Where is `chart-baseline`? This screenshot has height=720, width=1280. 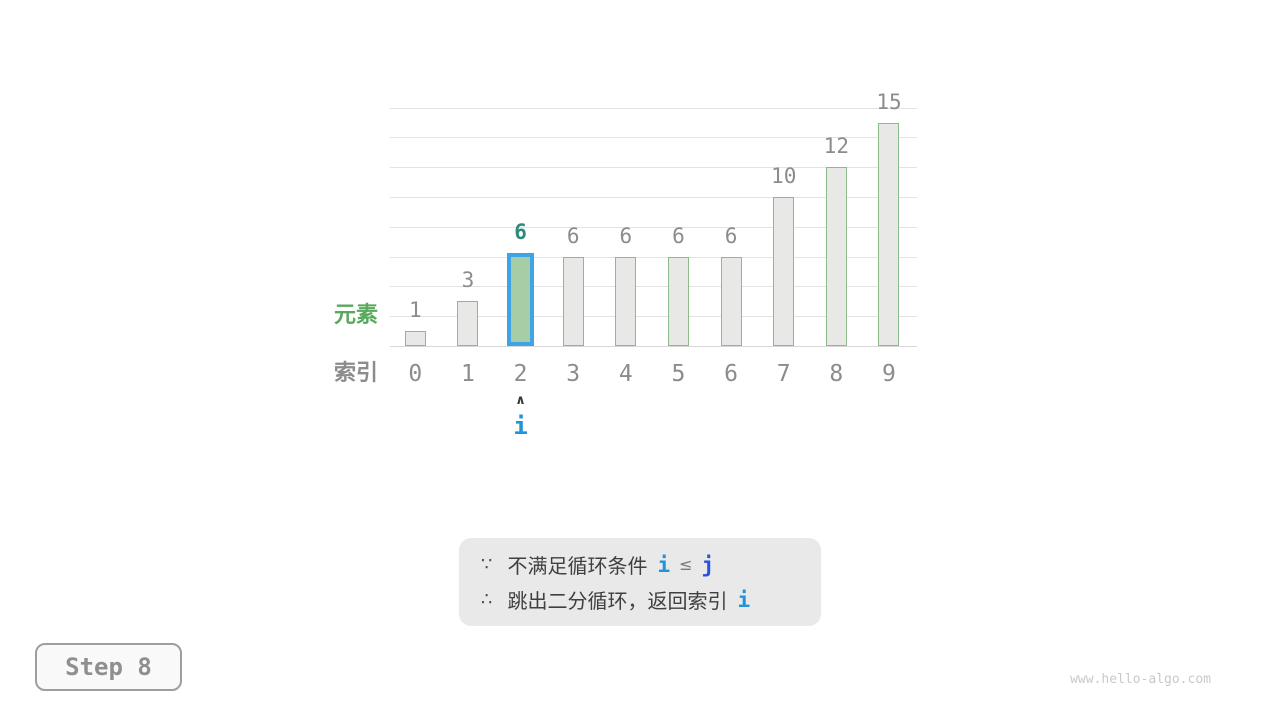
chart-baseline is located at coordinates (653, 346).